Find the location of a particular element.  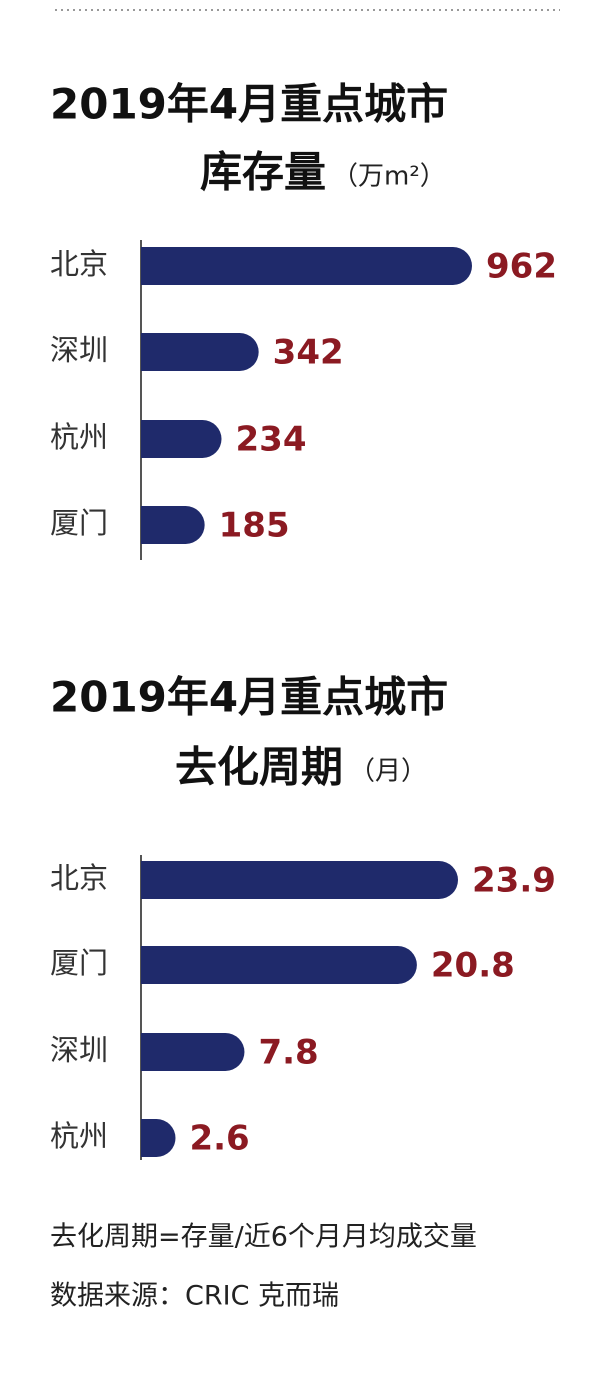

unit-label: （万m²） is located at coordinates (389, 177).